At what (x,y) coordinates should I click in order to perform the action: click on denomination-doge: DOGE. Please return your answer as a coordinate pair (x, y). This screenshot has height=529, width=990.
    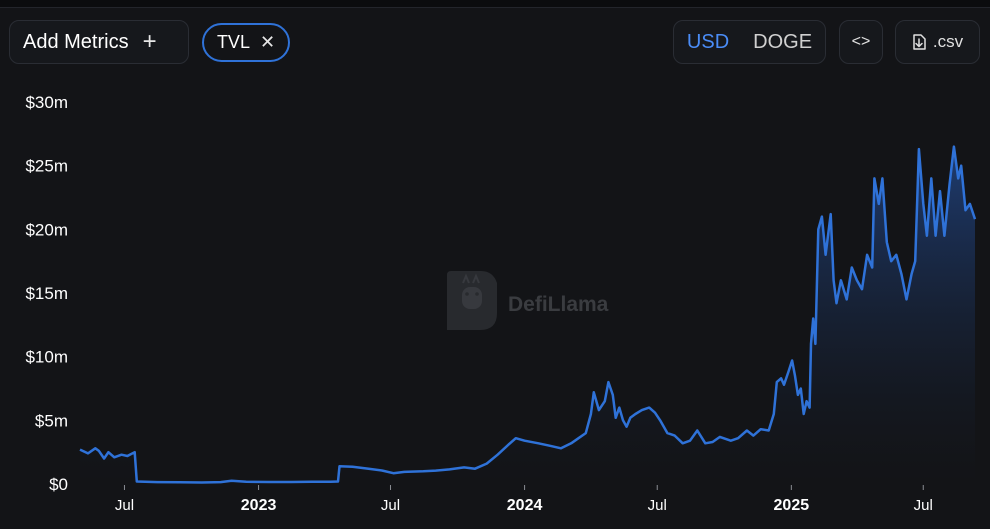
    Looking at the image, I should click on (783, 41).